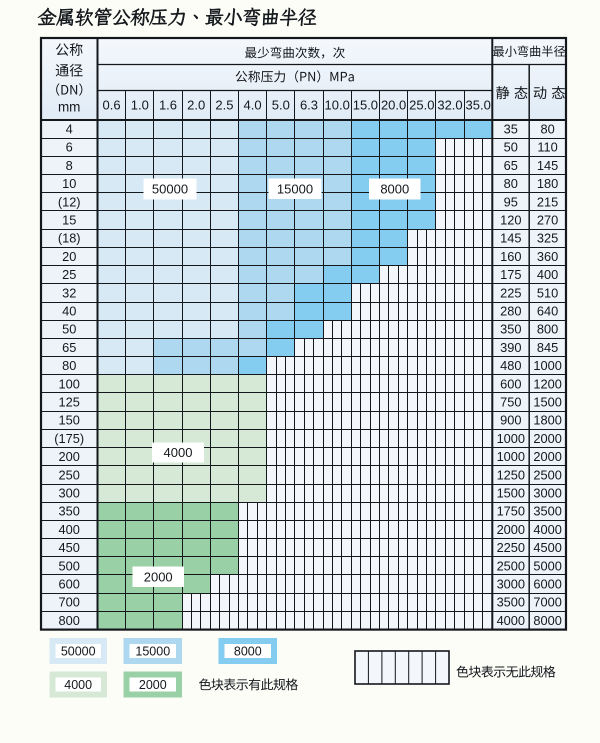  I want to click on svg-text: 160, so click(510, 256).